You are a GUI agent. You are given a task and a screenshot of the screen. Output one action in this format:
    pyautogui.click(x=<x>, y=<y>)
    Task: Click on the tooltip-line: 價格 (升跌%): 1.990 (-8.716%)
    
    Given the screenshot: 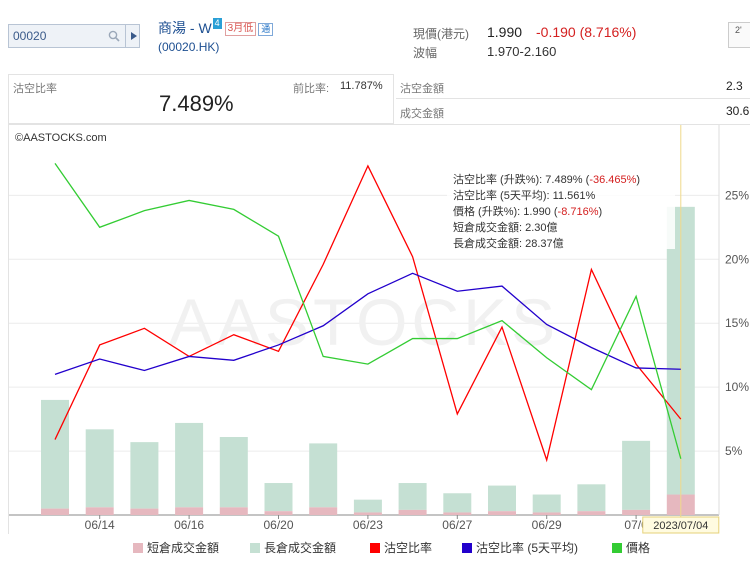 What is the action you would take?
    pyautogui.click(x=527, y=211)
    